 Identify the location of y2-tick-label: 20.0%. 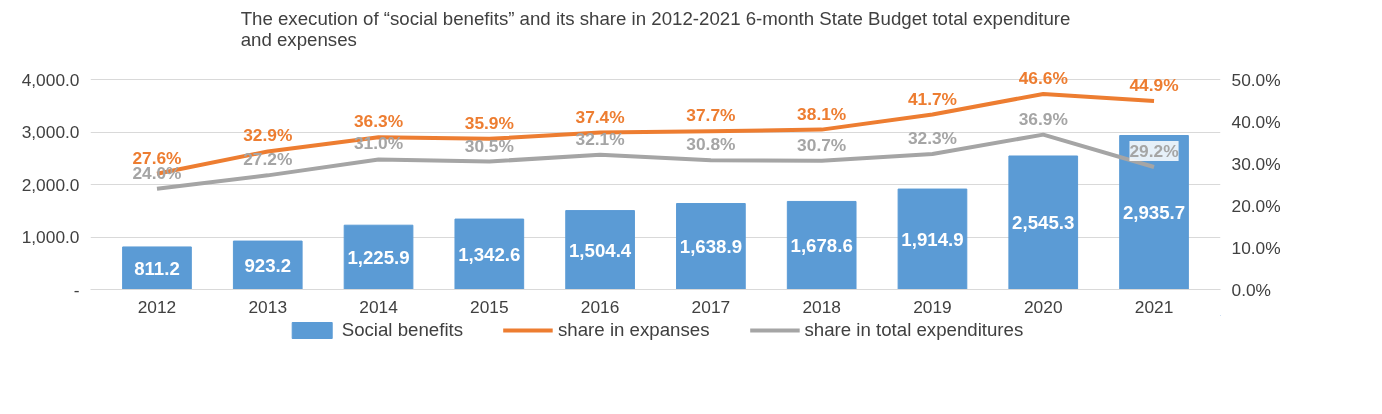
(1256, 205).